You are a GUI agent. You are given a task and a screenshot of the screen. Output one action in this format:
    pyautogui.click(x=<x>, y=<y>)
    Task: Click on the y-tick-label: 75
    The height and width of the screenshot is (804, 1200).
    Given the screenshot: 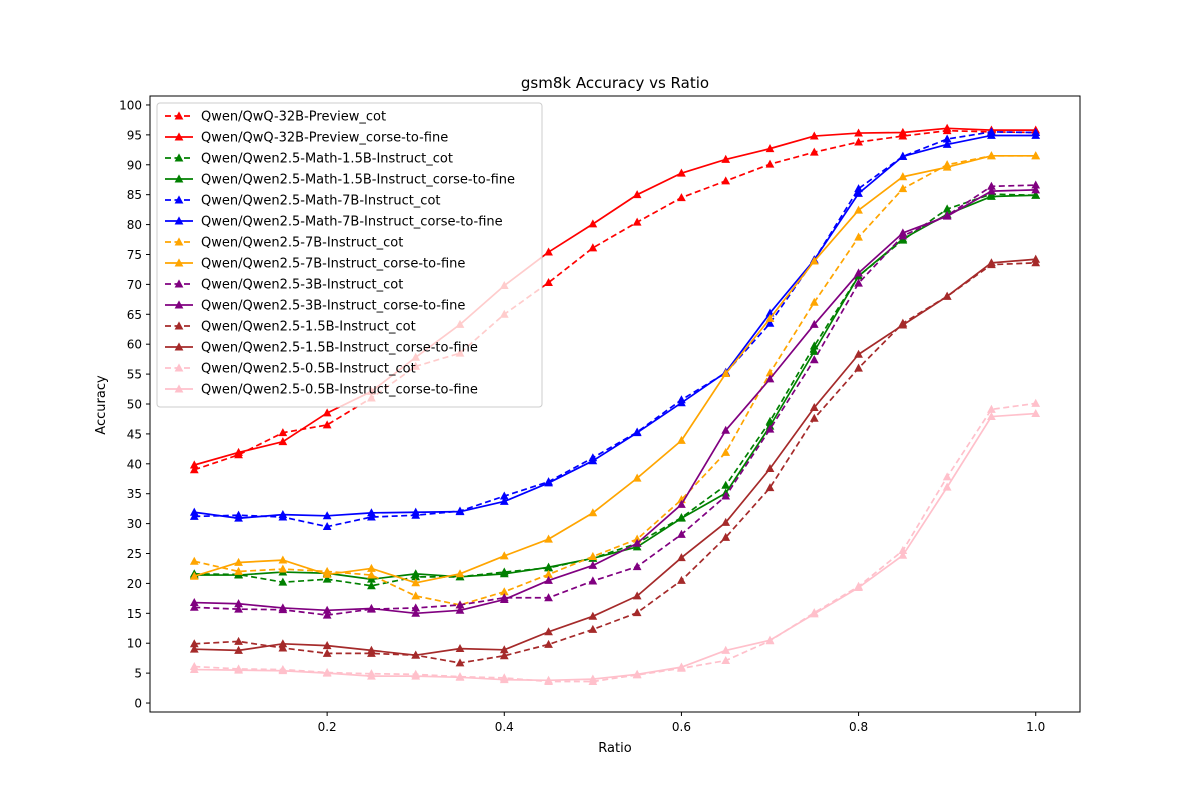 What is the action you would take?
    pyautogui.click(x=134, y=255)
    